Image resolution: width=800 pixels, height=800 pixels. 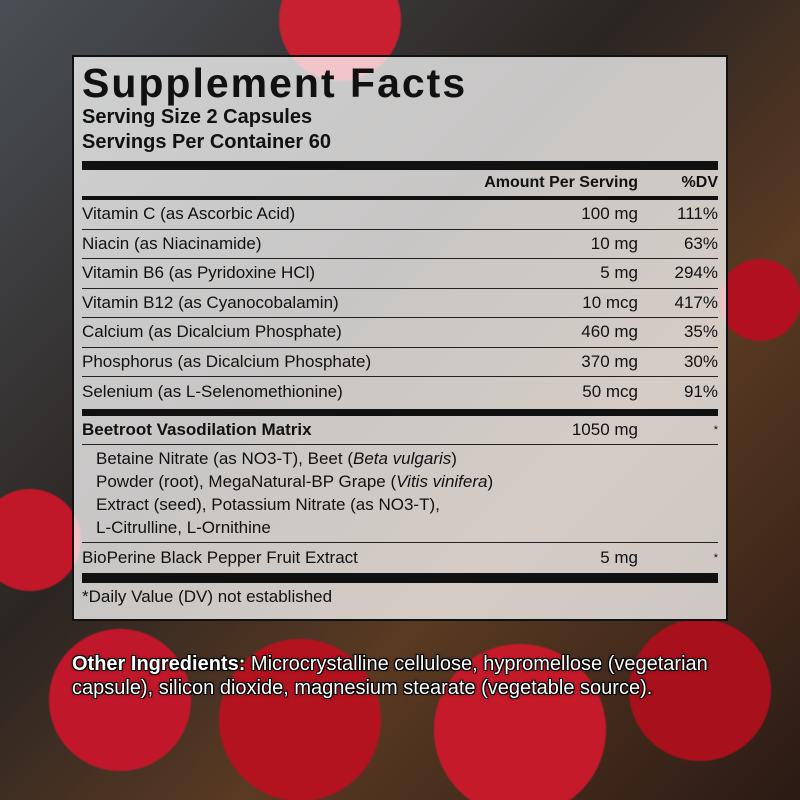 I want to click on nutrient-name: Vitamin C (as Ascorbic Acid), so click(x=189, y=214).